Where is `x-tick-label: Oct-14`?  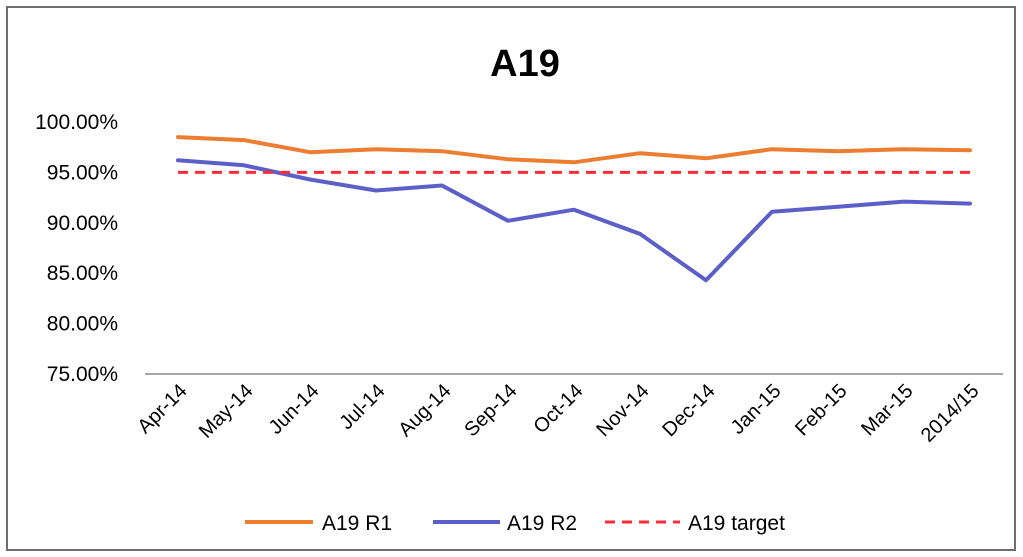 x-tick-label: Oct-14 is located at coordinates (559, 409).